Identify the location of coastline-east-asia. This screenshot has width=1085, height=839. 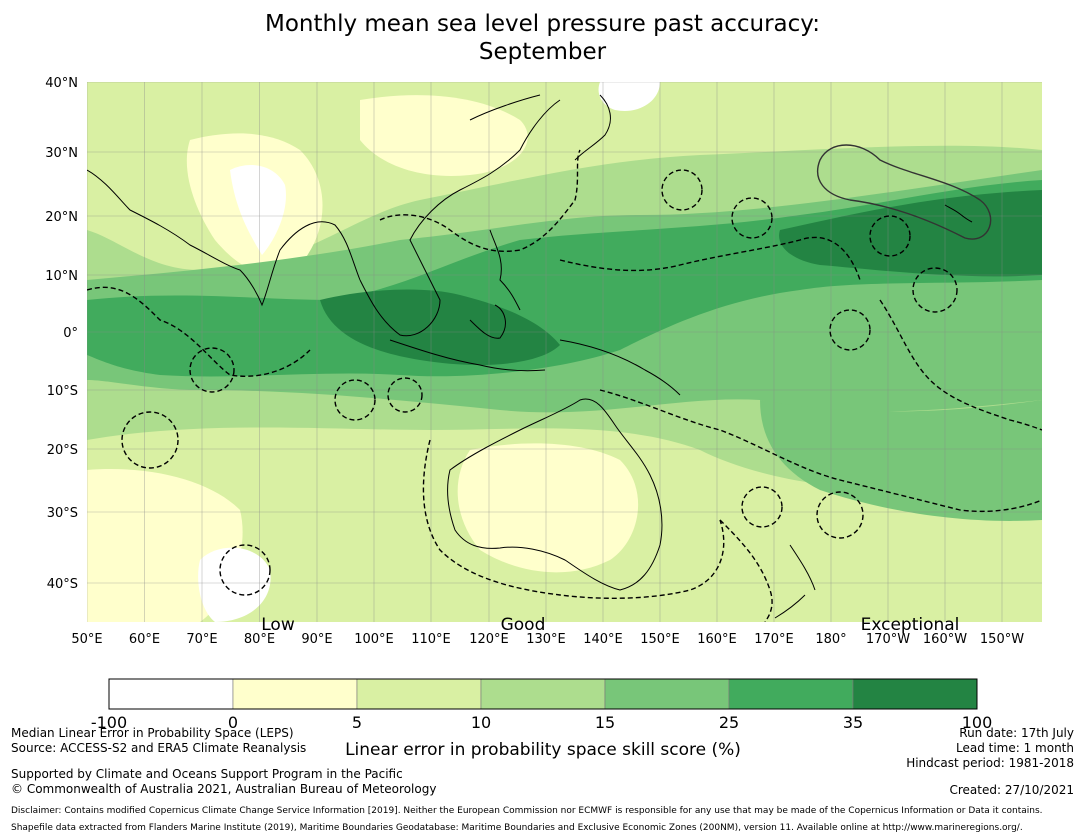
(540, 127).